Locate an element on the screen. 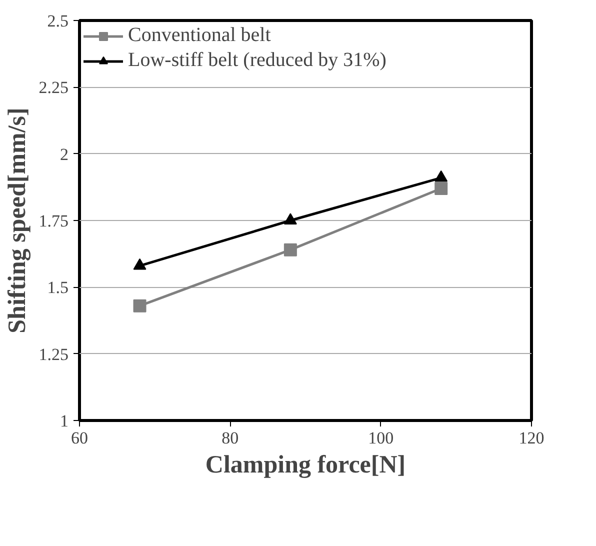 The width and height of the screenshot is (596, 546). y-tick-label: 1.5 is located at coordinates (57, 288).